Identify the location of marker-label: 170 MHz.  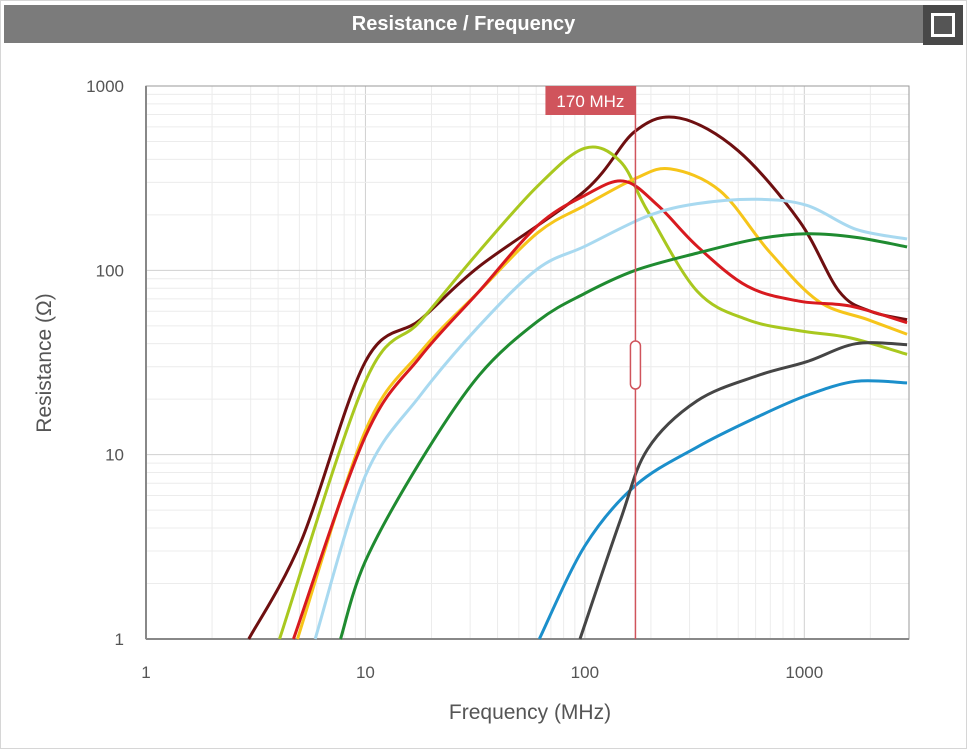
(590, 101).